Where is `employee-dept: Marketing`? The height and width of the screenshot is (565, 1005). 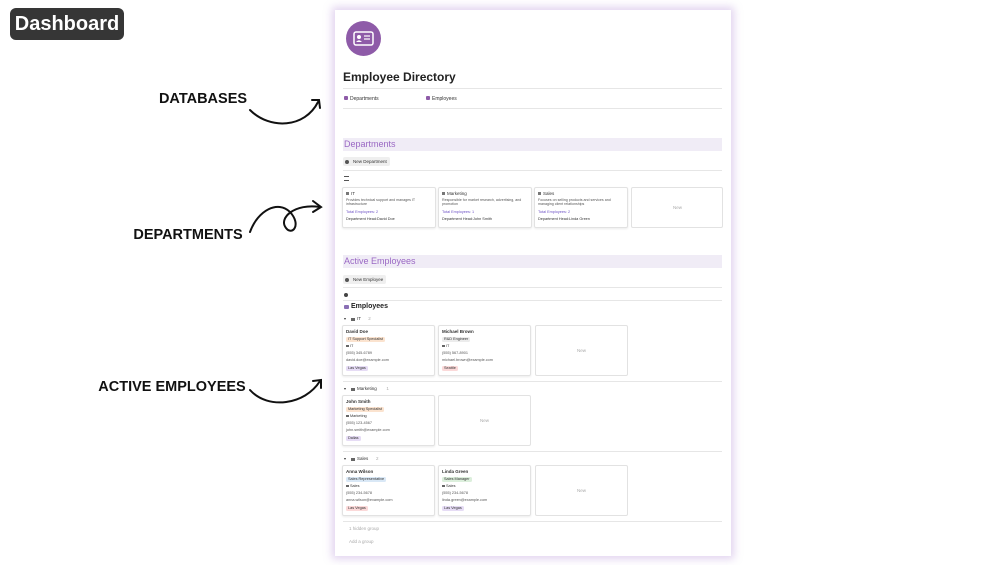 employee-dept: Marketing is located at coordinates (358, 415).